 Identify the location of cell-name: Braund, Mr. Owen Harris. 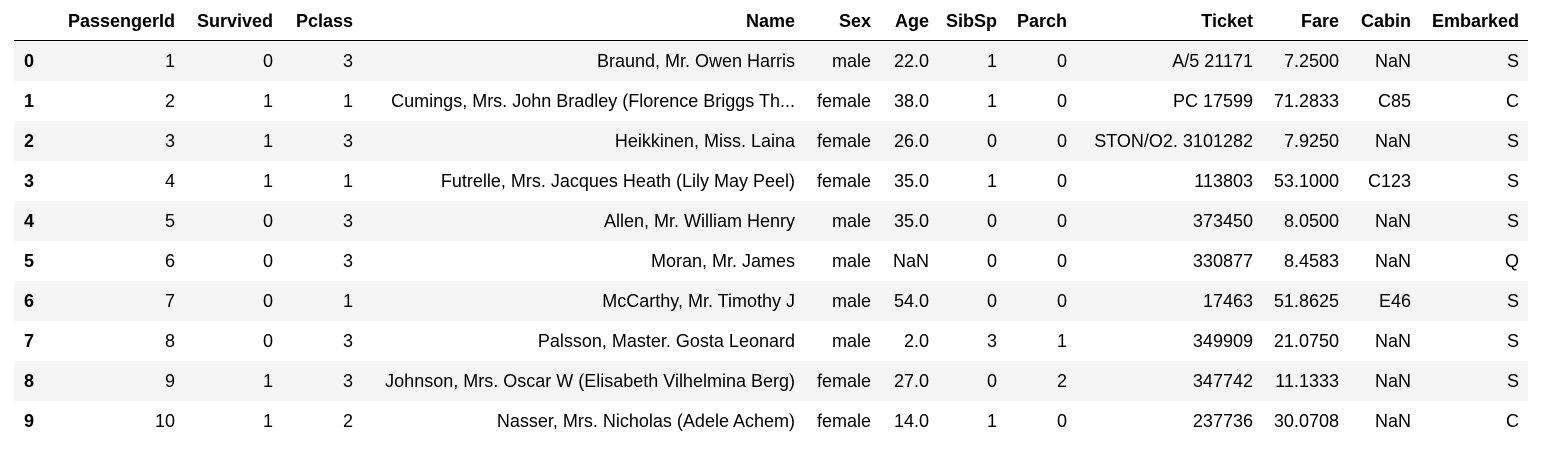
(695, 60).